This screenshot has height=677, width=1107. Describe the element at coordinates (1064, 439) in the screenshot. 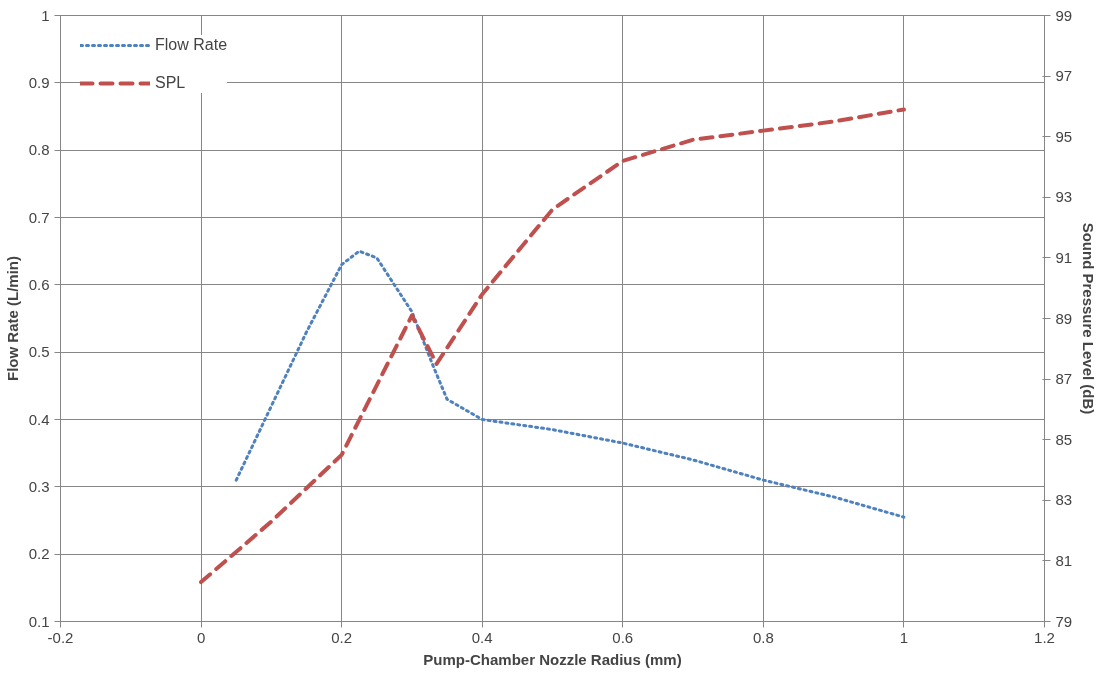

I see `y2-tick-label: 85` at that location.